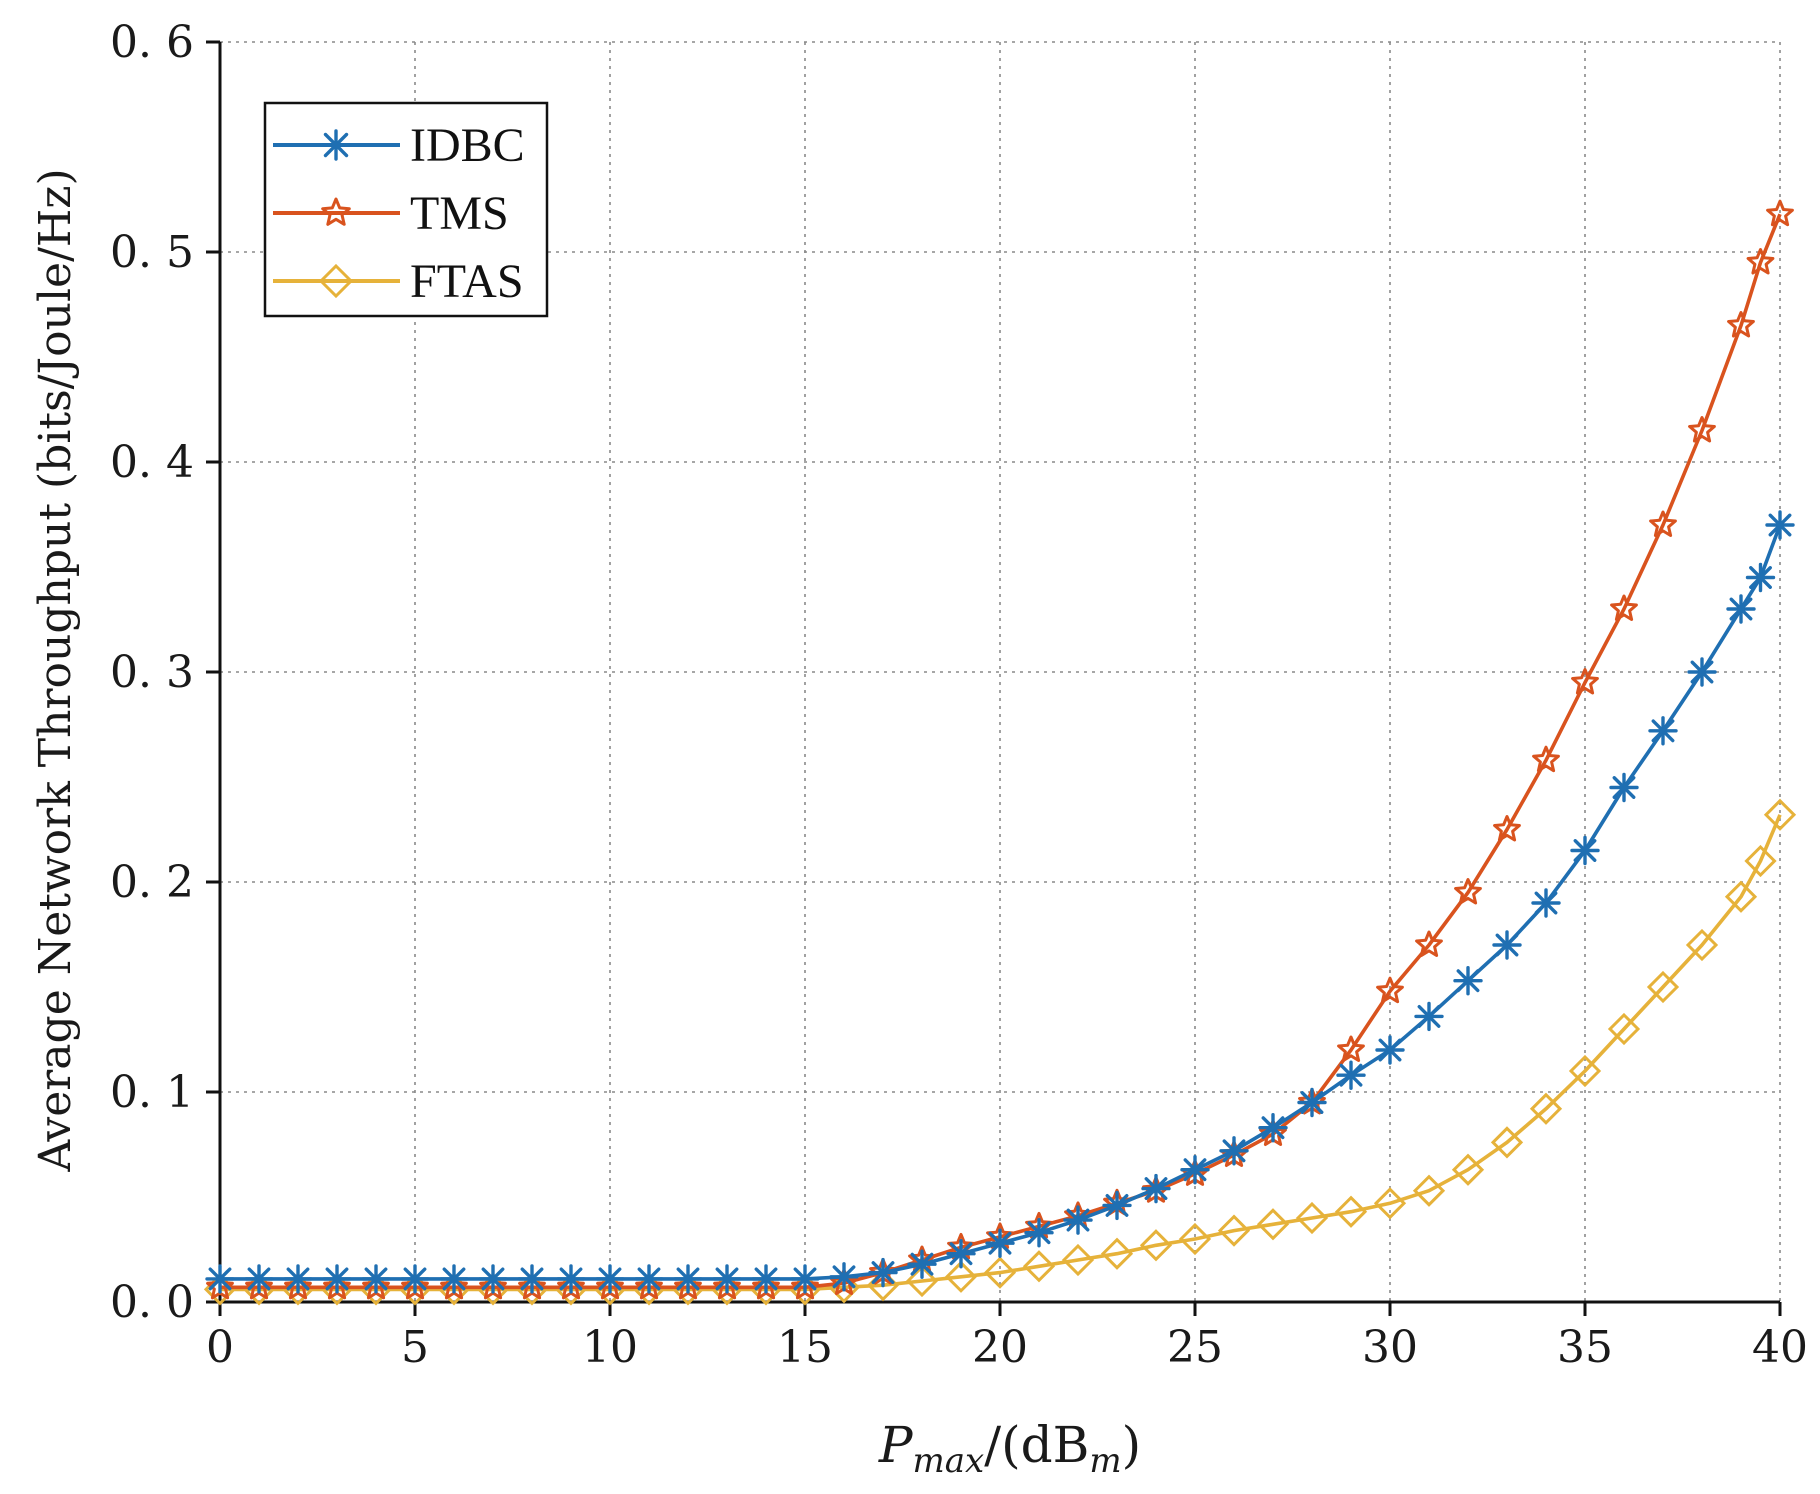 This screenshot has height=1494, width=1820. I want to click on legend-marker-asterisk, so click(336, 145).